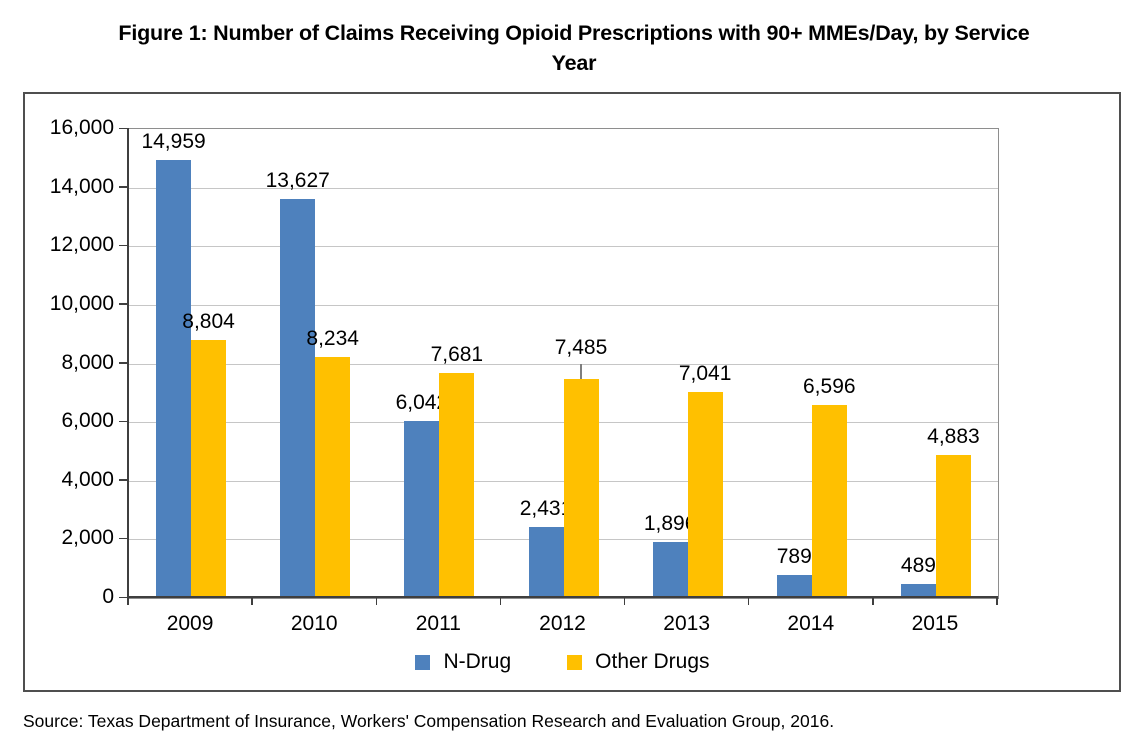  What do you see at coordinates (190, 623) in the screenshot?
I see `x-axis-label: 2009` at bounding box center [190, 623].